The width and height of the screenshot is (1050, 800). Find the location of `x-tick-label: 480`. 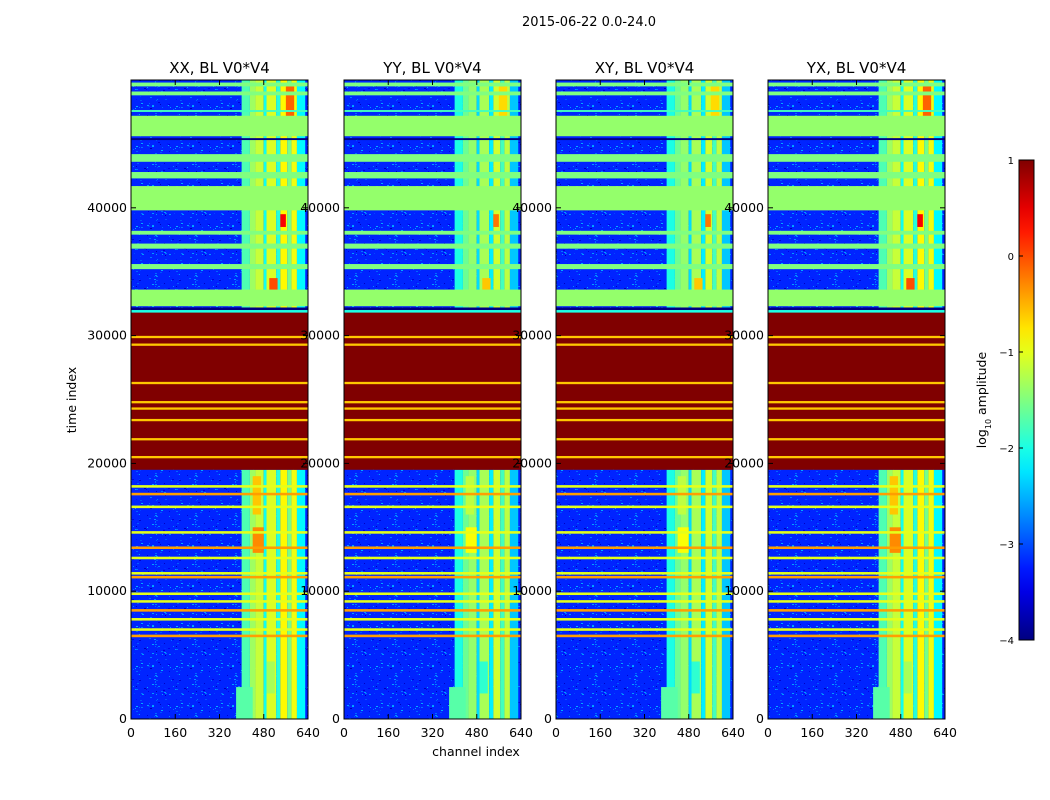

x-tick-label: 480 is located at coordinates (901, 732).